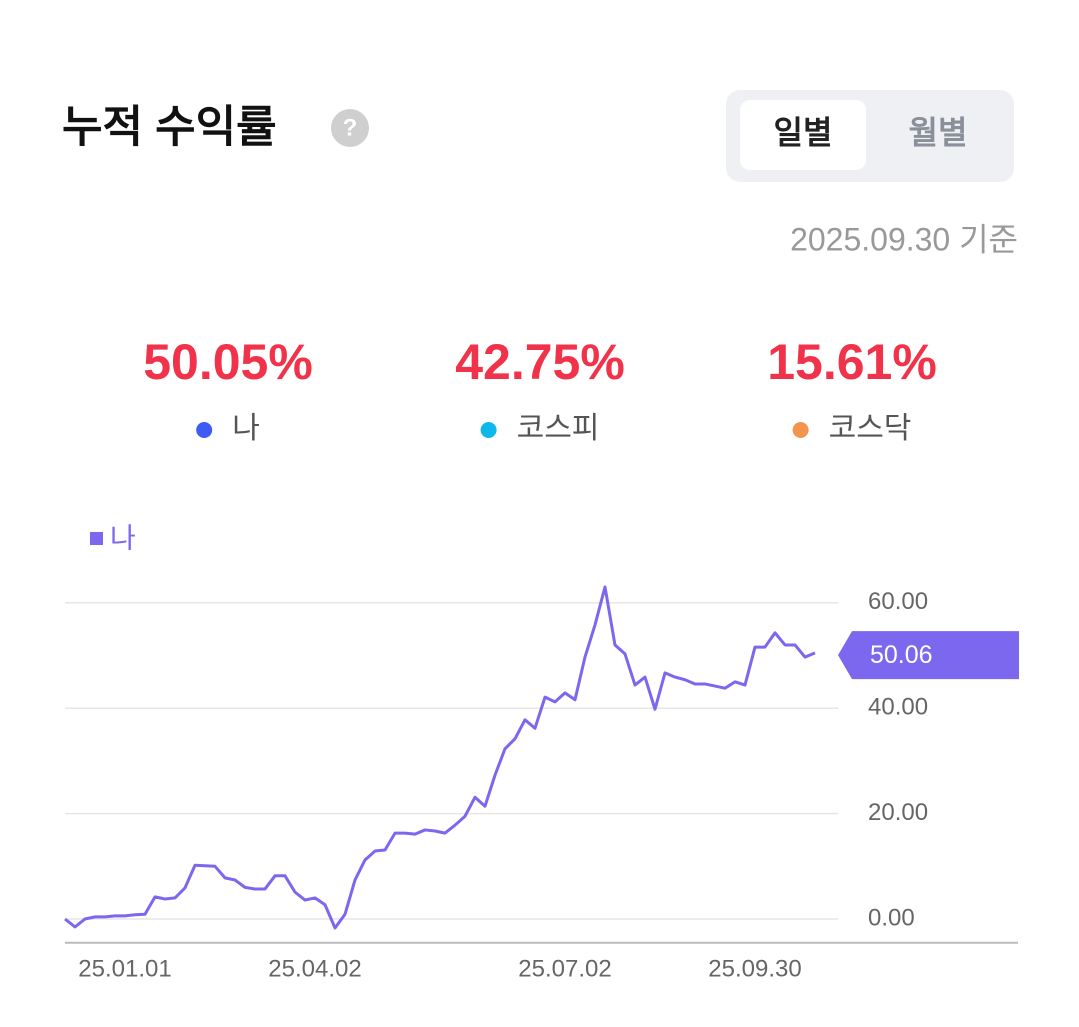 The image size is (1079, 1027). I want to click on summary-value: 50.05%, so click(228, 362).